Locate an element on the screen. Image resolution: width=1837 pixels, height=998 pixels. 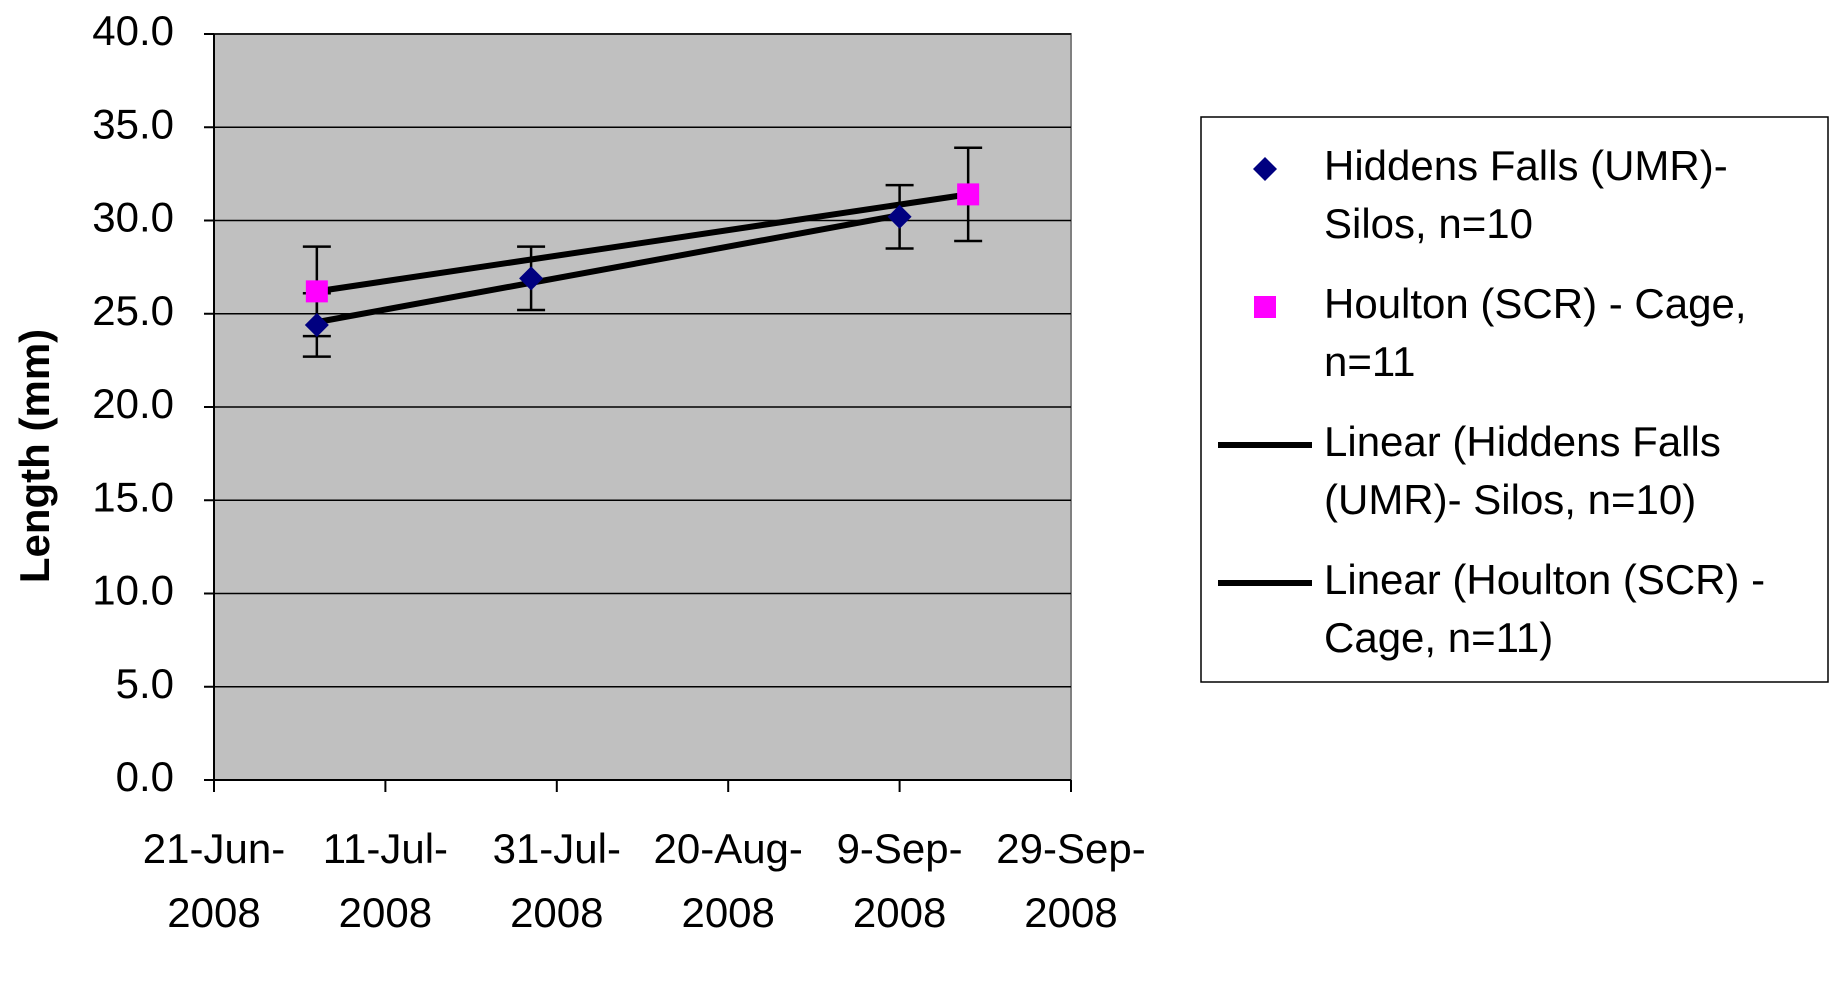
y-tick-label: 35.0 is located at coordinates (133, 123).